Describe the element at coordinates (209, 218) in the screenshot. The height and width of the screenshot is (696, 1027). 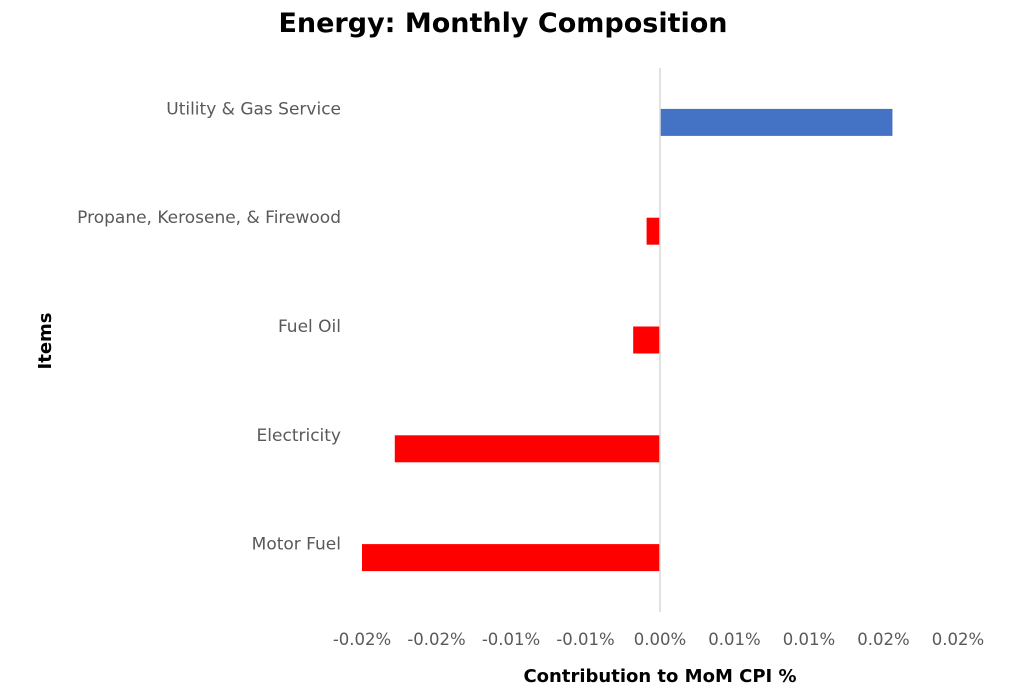
I see `category-label-propane-kerosene-firewood: Propane, Kerosene, & Firewood` at that location.